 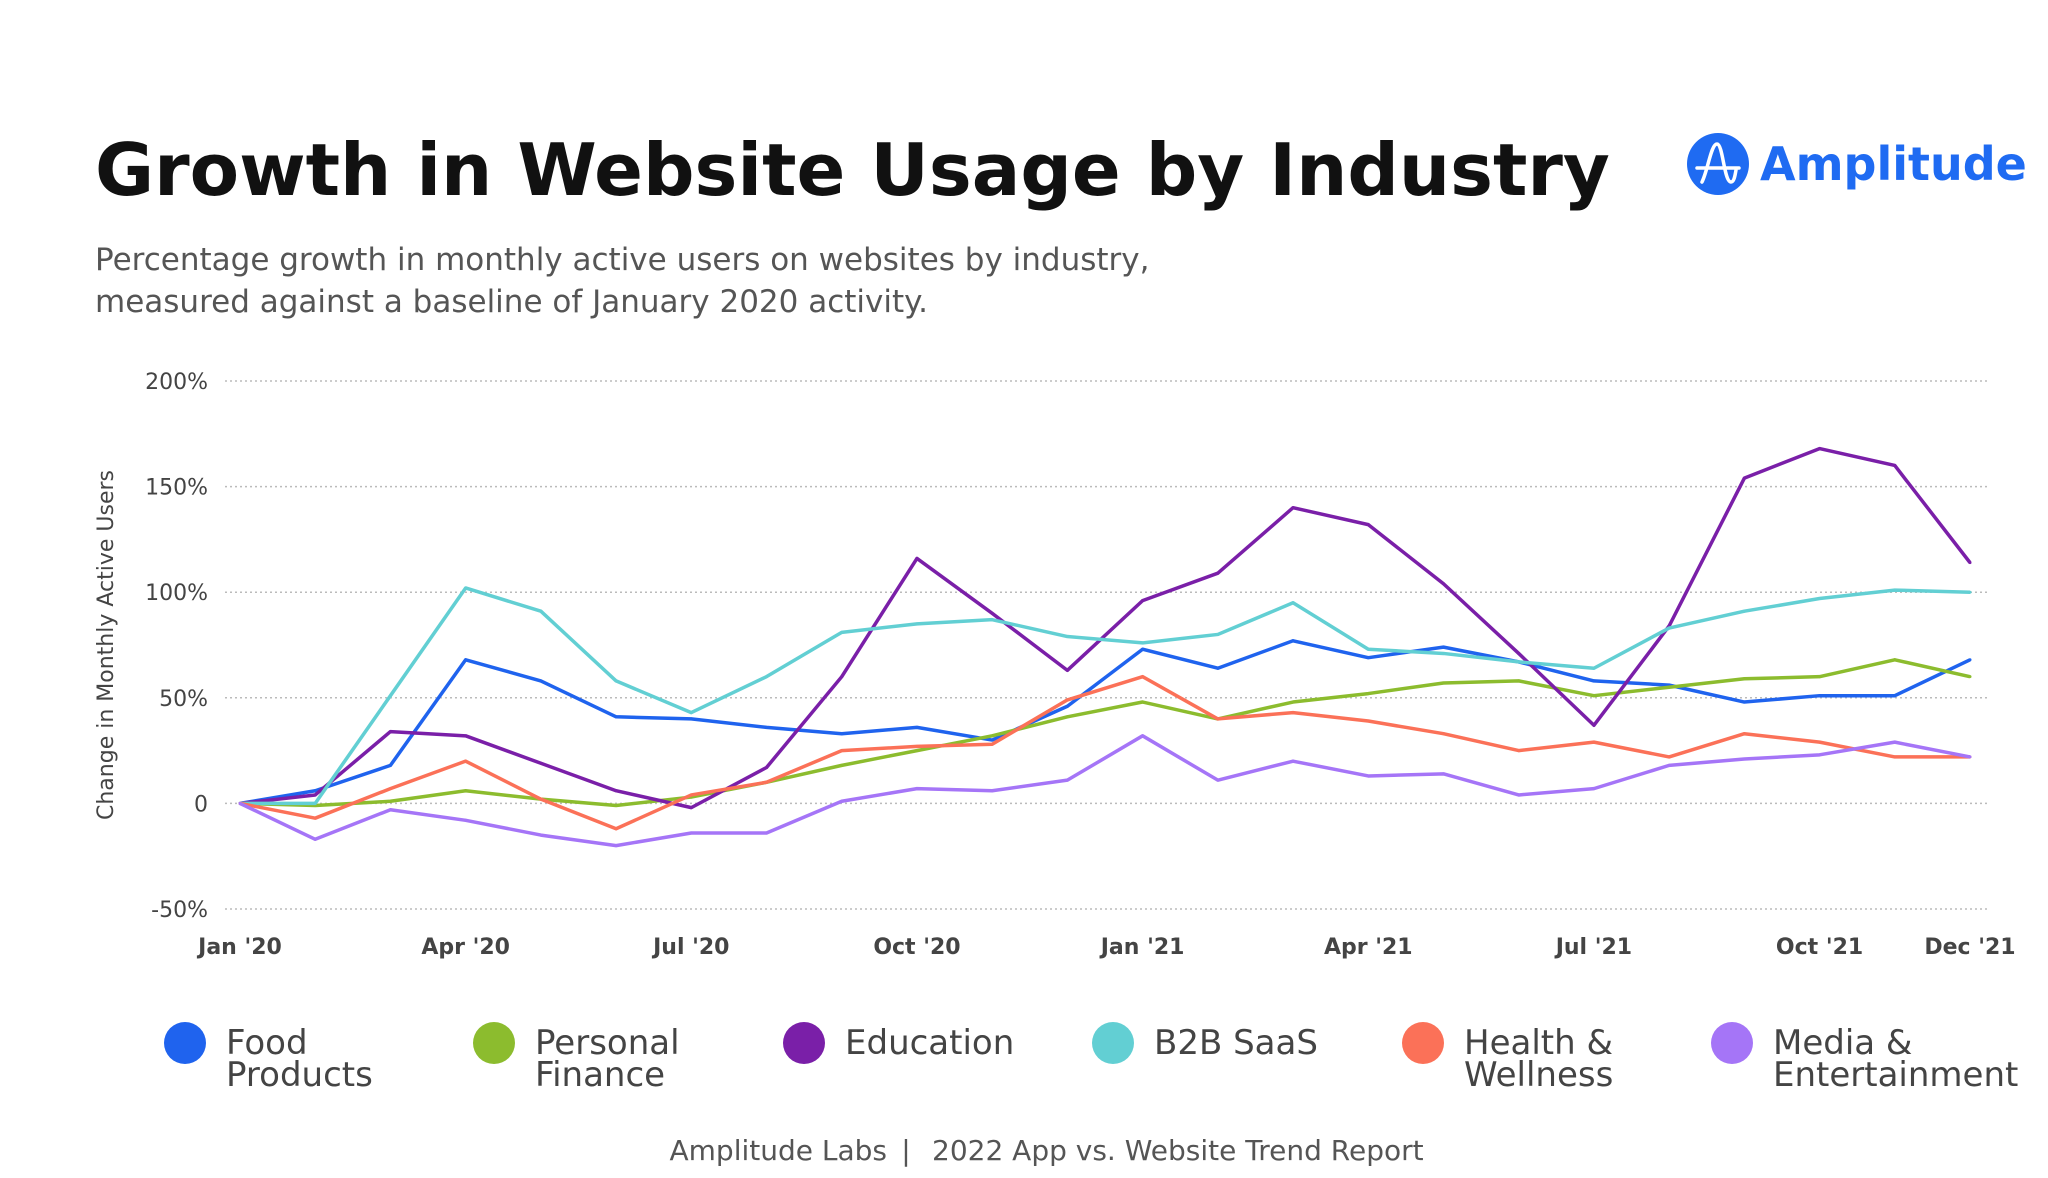 What do you see at coordinates (1538, 1043) in the screenshot?
I see `legend-label: Health &` at bounding box center [1538, 1043].